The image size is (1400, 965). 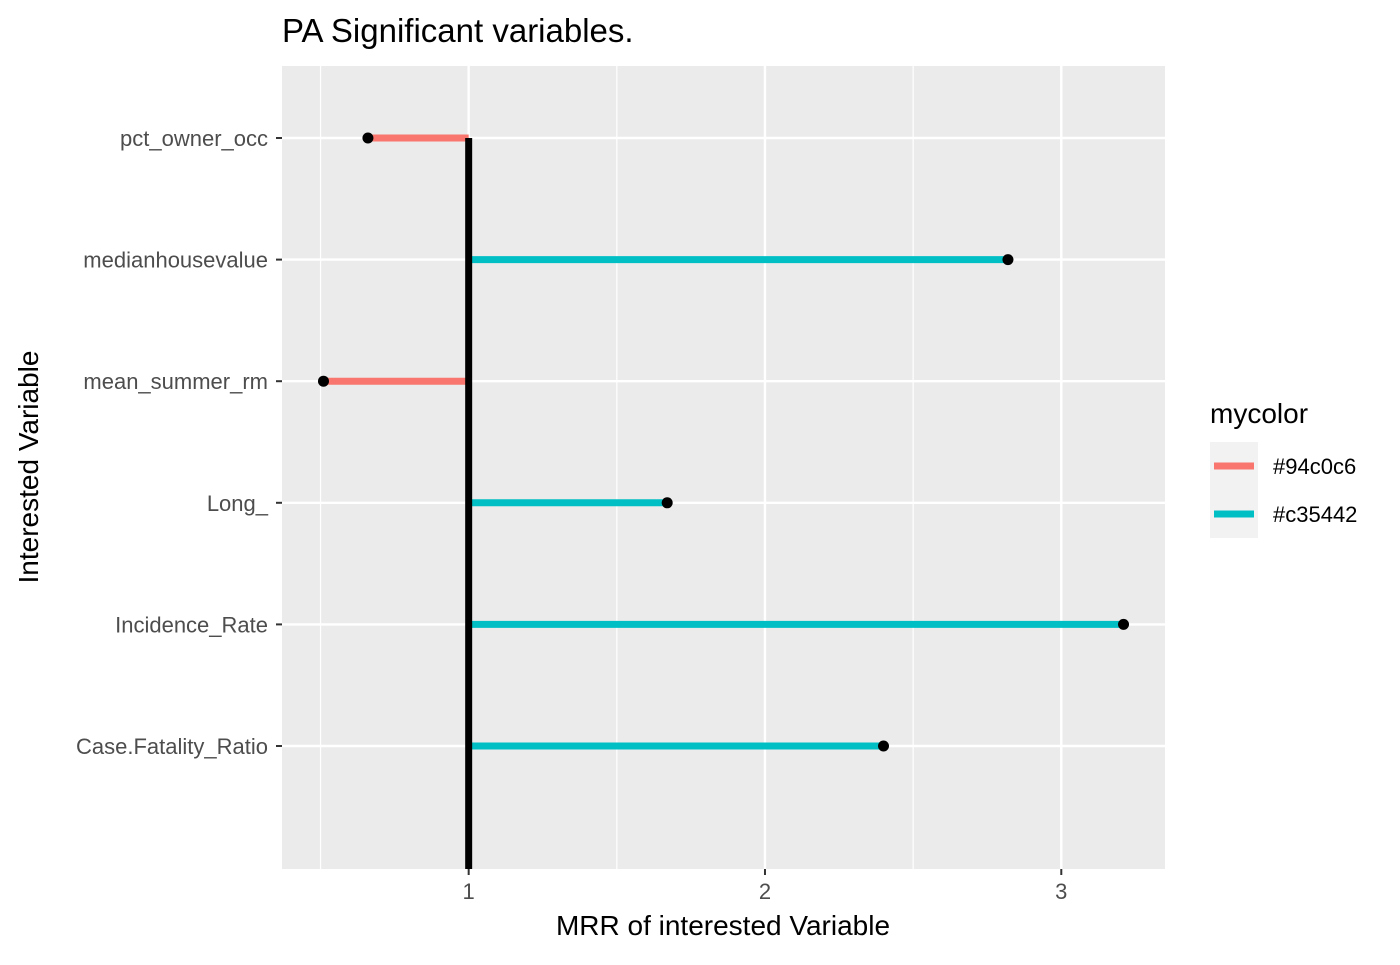 I want to click on x-tick-label: 3, so click(x=1061, y=891).